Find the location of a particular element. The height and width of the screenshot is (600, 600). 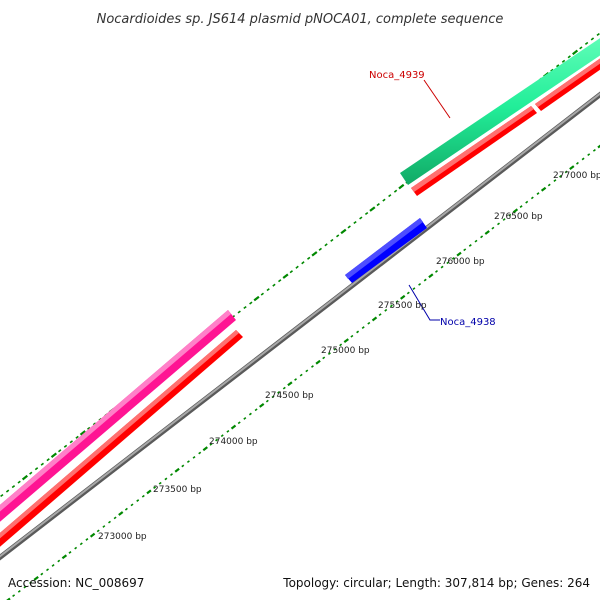

gene-label-noca-4938: Noca_4938 is located at coordinates (452, 306).